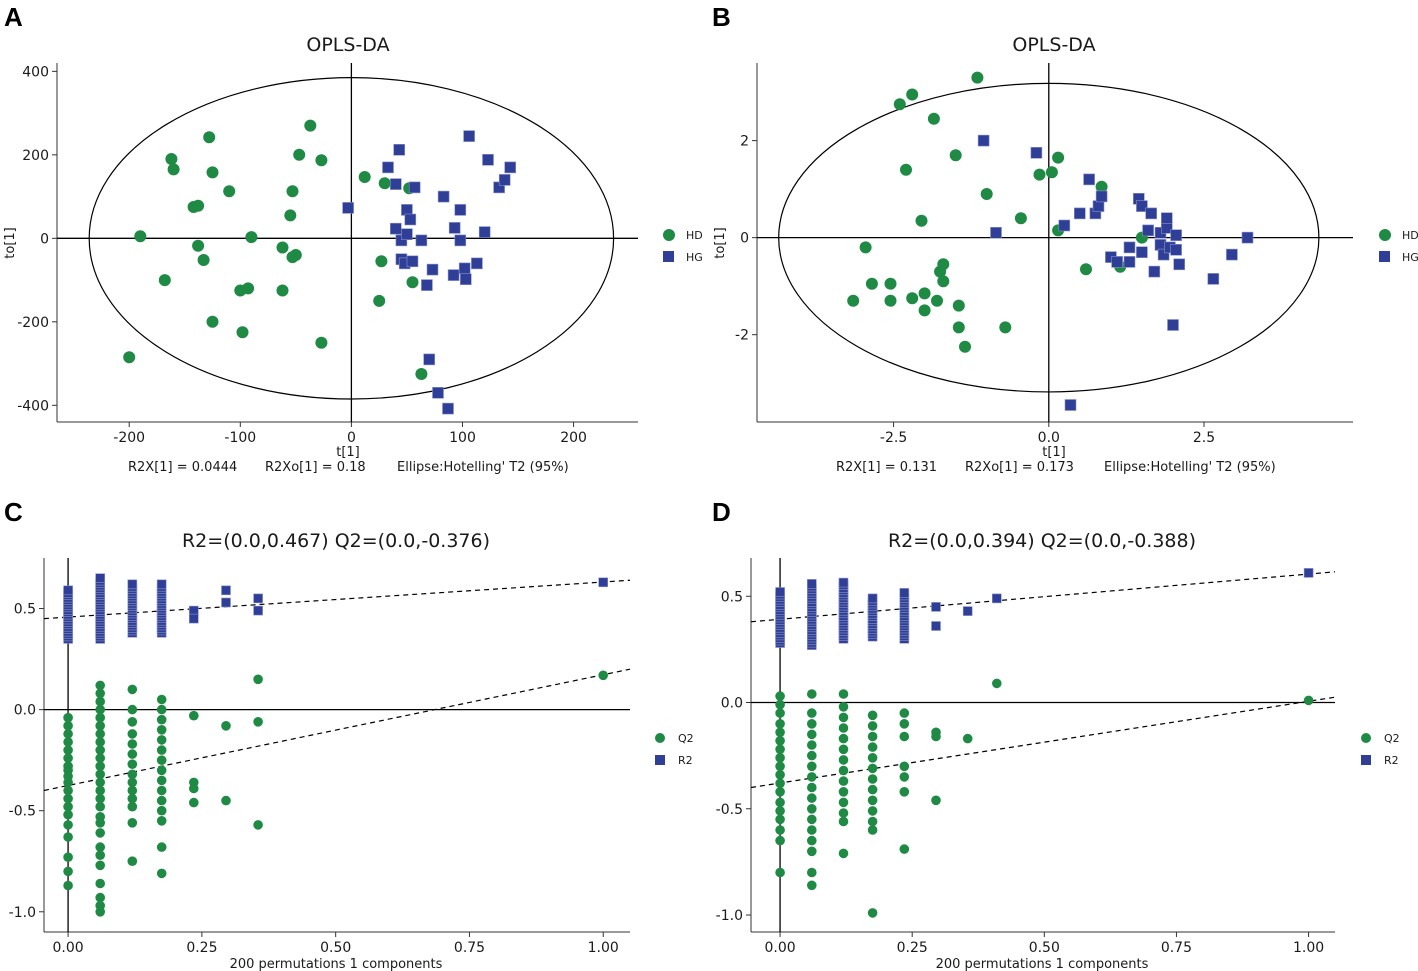  What do you see at coordinates (1392, 738) in the screenshot?
I see `legend-q2-label: Q2` at bounding box center [1392, 738].